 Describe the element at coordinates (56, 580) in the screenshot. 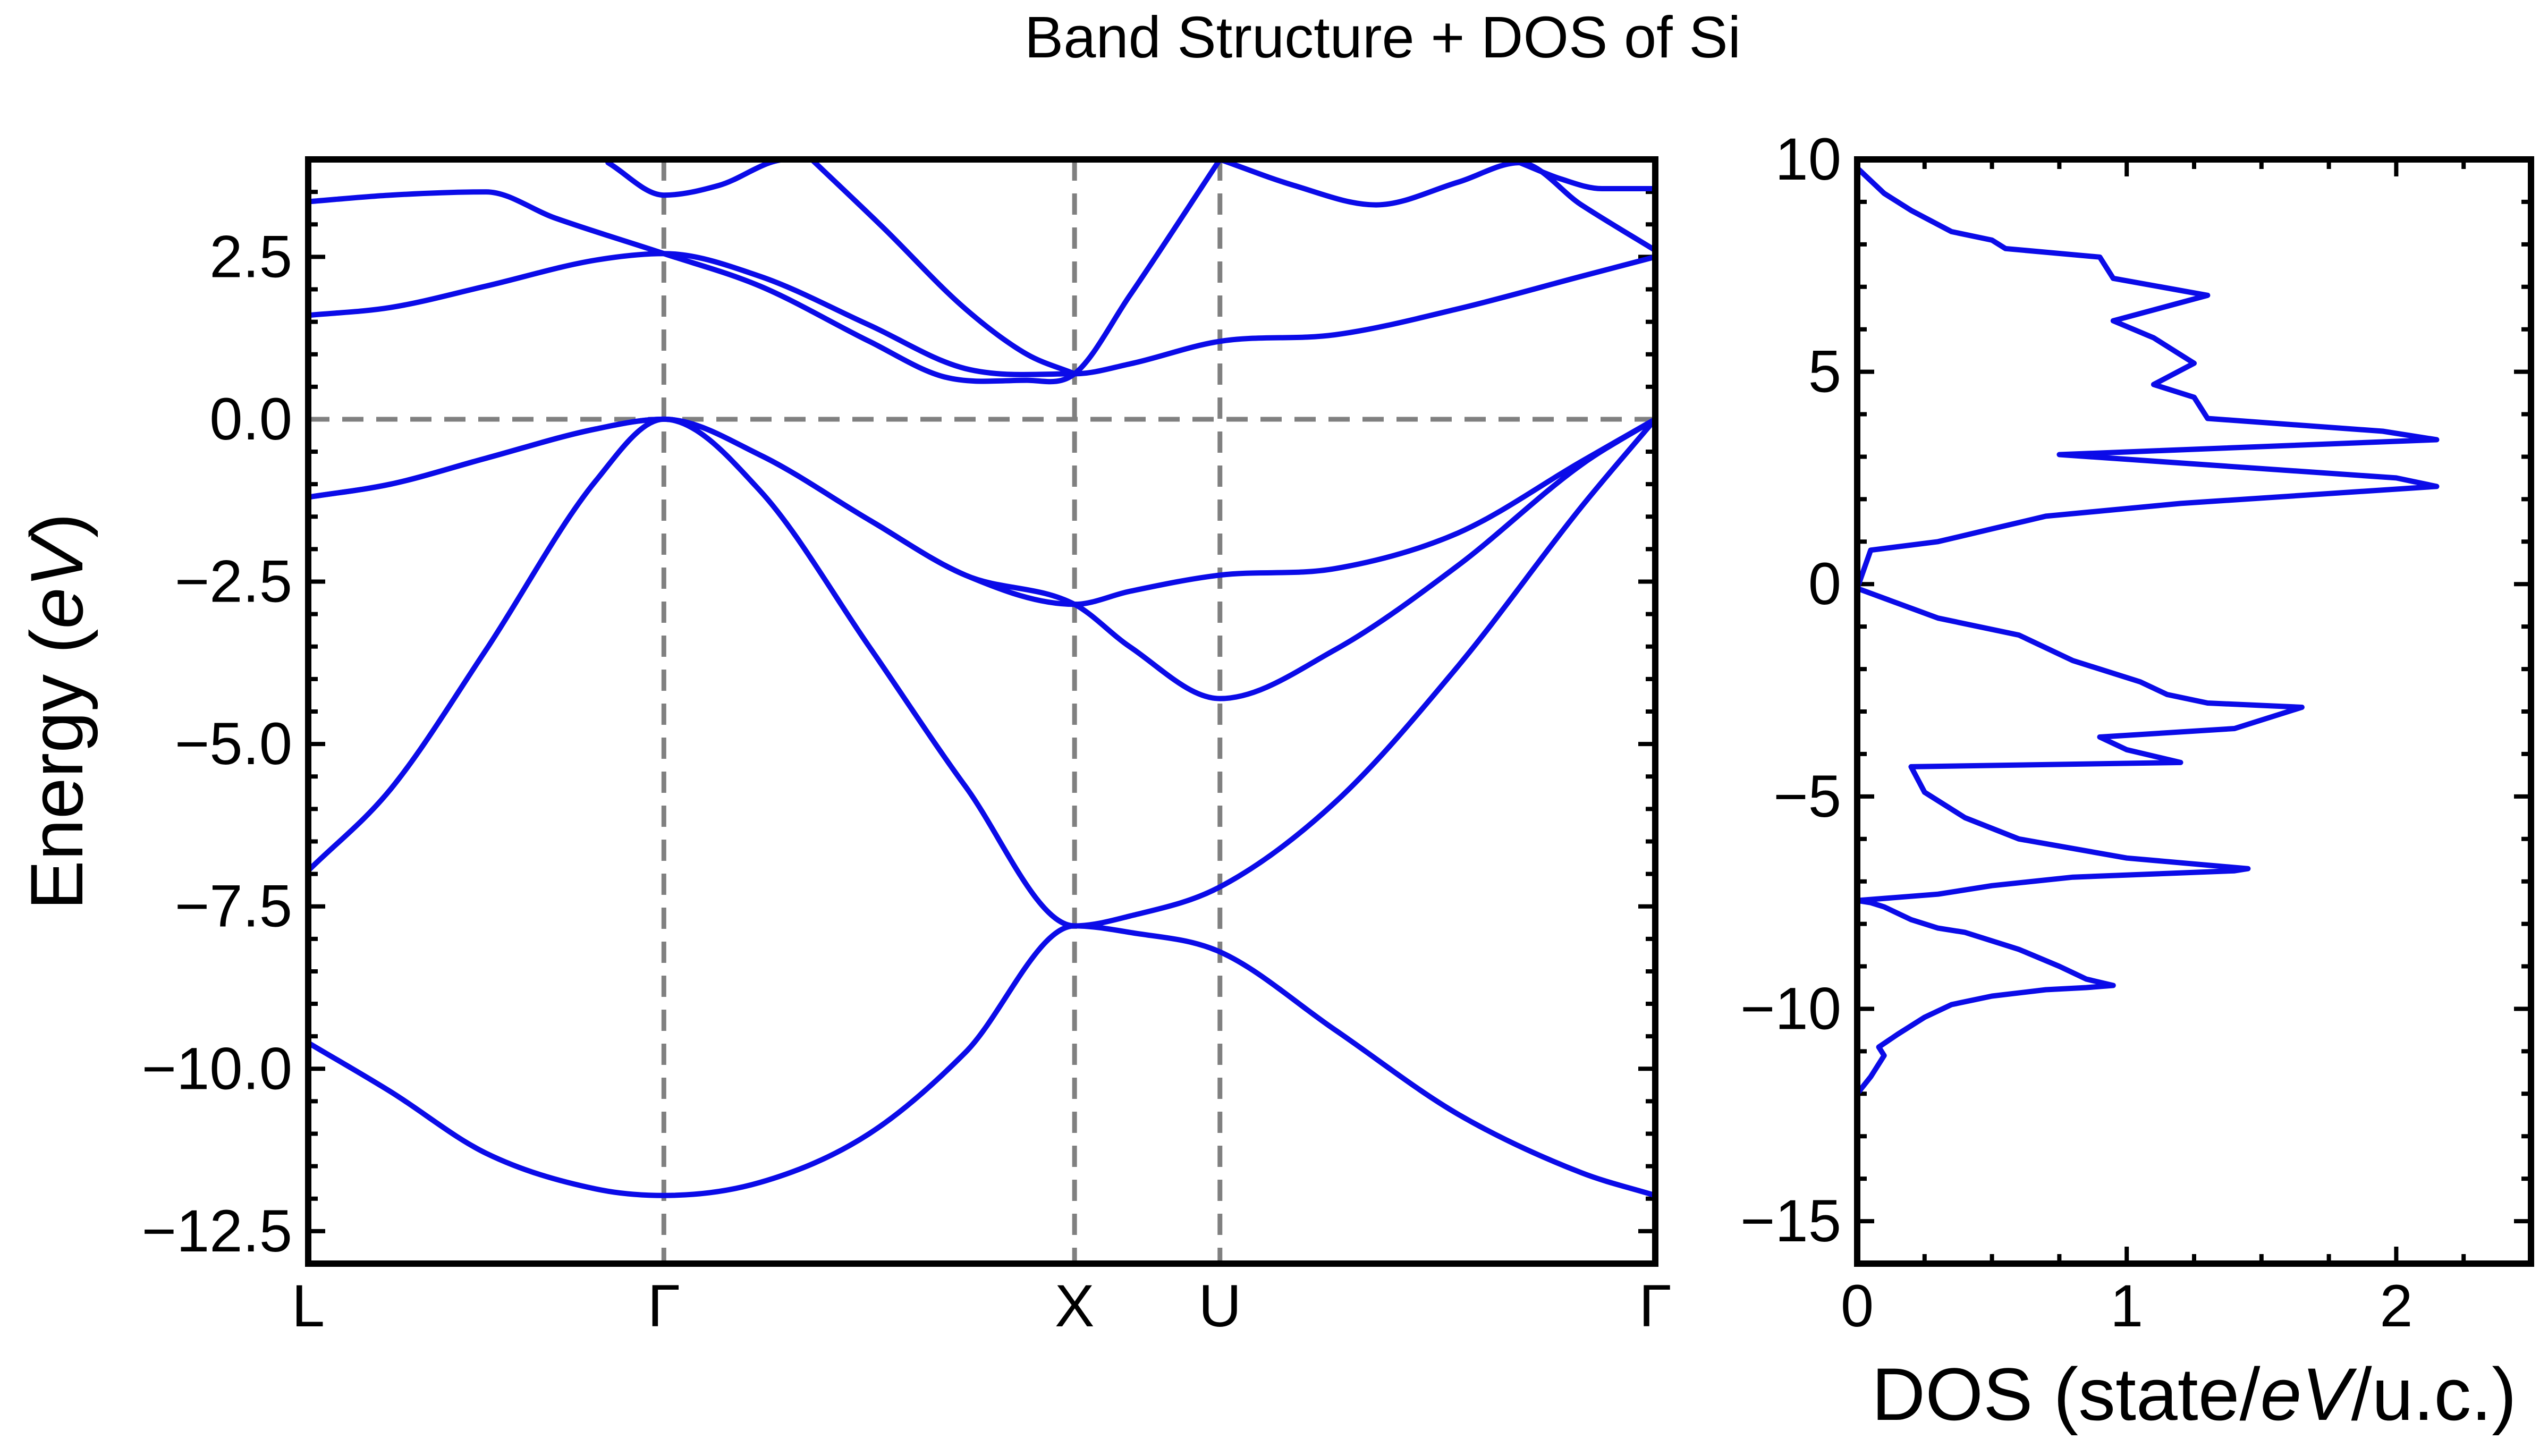

I see `band-y-axis-label-unit: eV` at that location.